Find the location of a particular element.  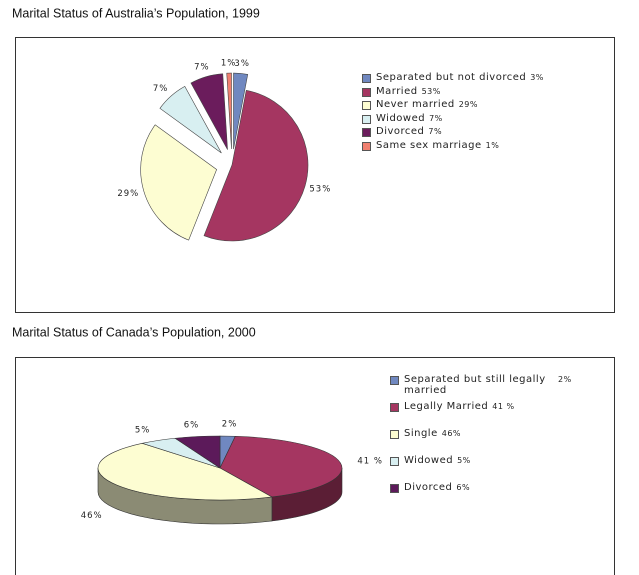

legend-label: Separated but not divorced is located at coordinates (451, 77).